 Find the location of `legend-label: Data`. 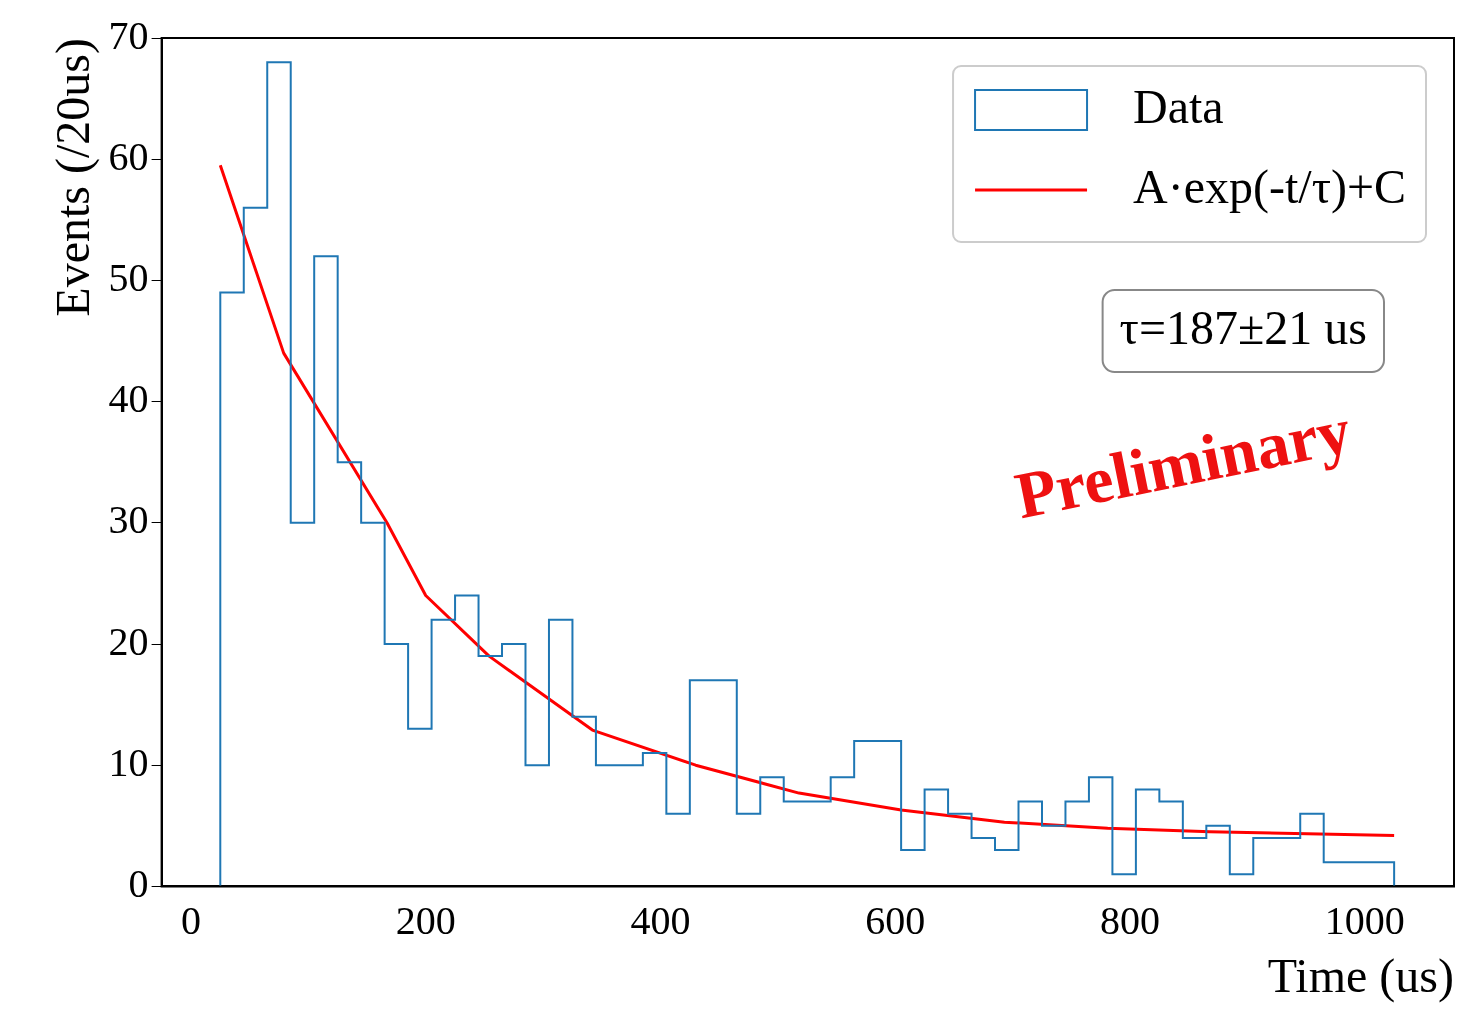

legend-label: Data is located at coordinates (1178, 106).